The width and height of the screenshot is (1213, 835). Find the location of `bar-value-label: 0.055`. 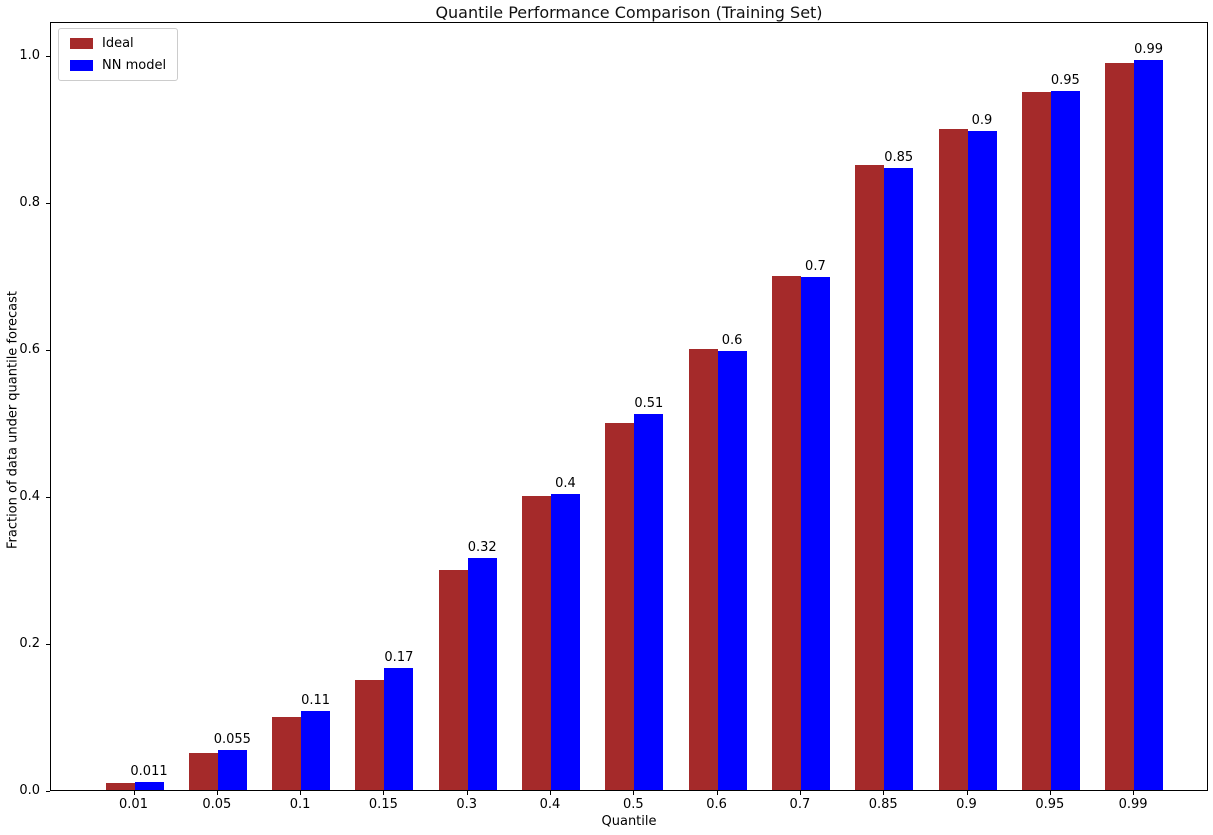

bar-value-label: 0.055 is located at coordinates (232, 739).